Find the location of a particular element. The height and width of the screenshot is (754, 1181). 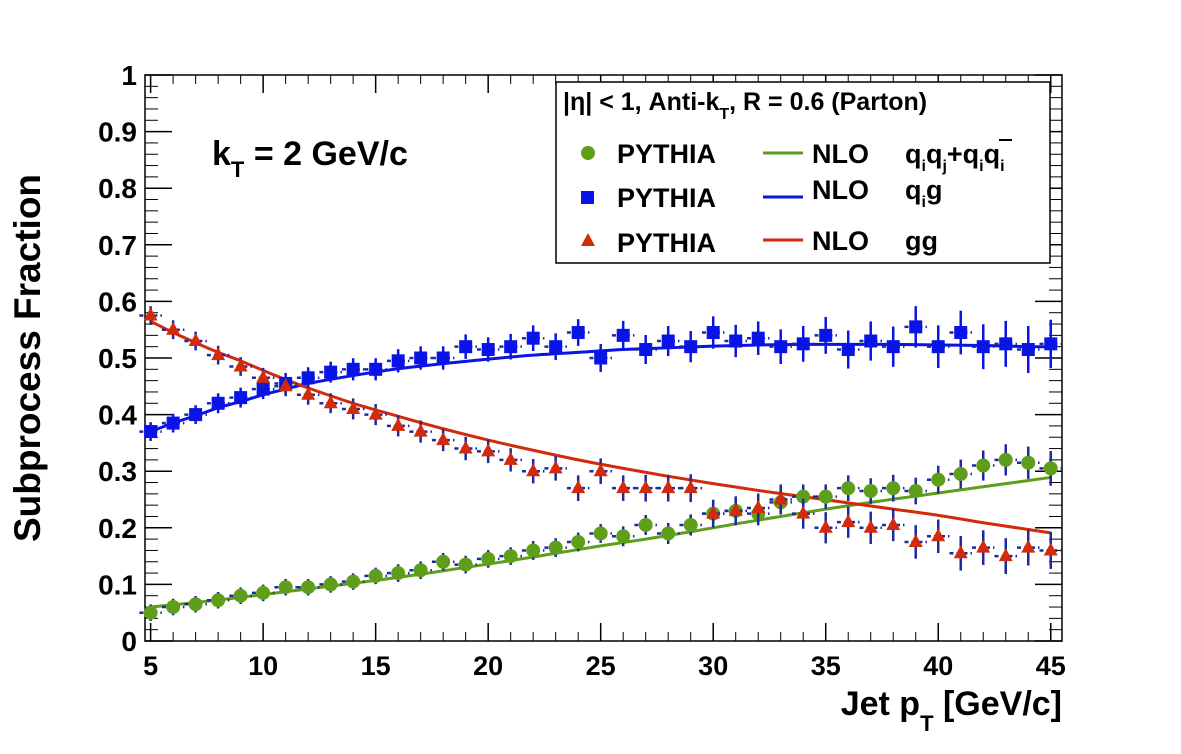

x-tick-label: 5 is located at coordinates (150, 666).